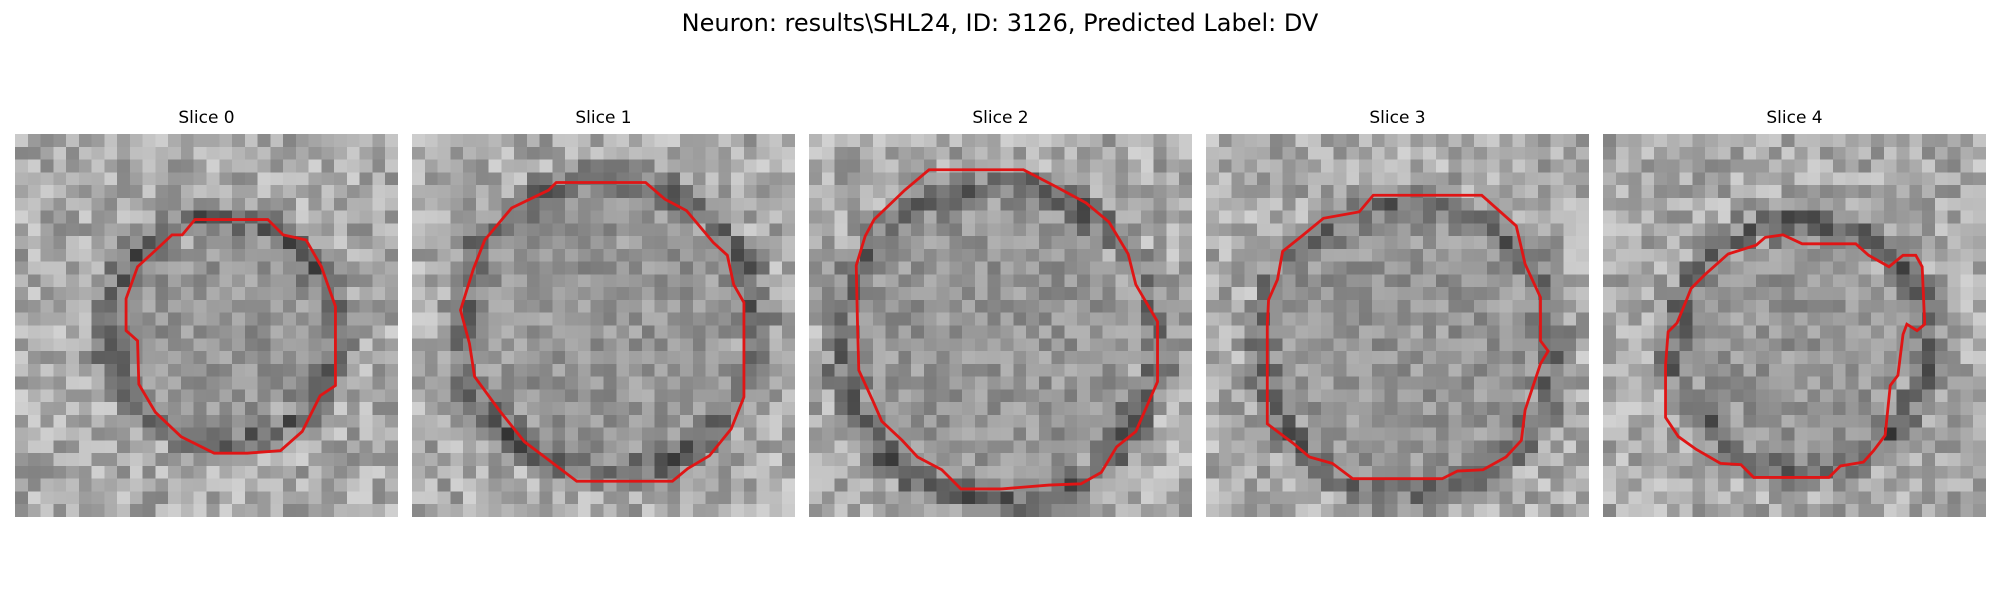 This screenshot has width=2000, height=600. What do you see at coordinates (1794, 118) in the screenshot?
I see `slice-title: Slice 4` at bounding box center [1794, 118].